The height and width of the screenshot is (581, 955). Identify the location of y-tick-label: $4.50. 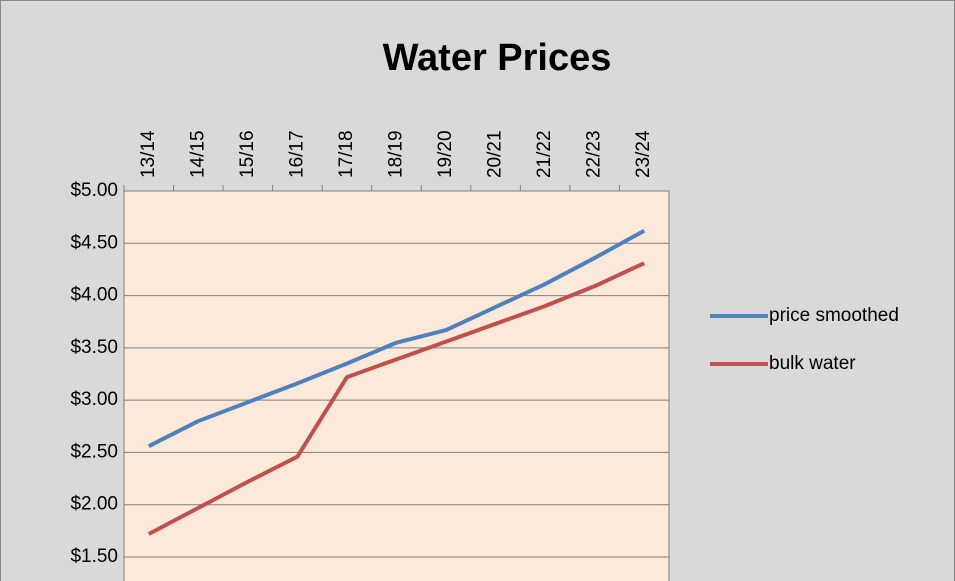
(94, 242).